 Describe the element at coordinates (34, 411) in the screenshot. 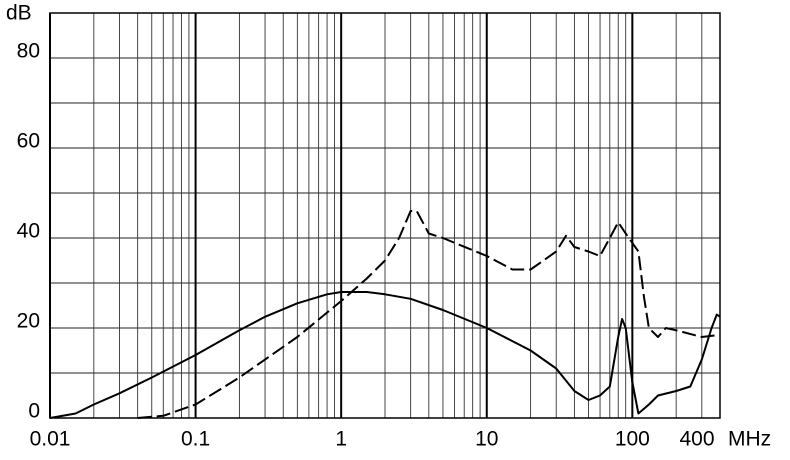

I see `y-tick-label: 0` at that location.